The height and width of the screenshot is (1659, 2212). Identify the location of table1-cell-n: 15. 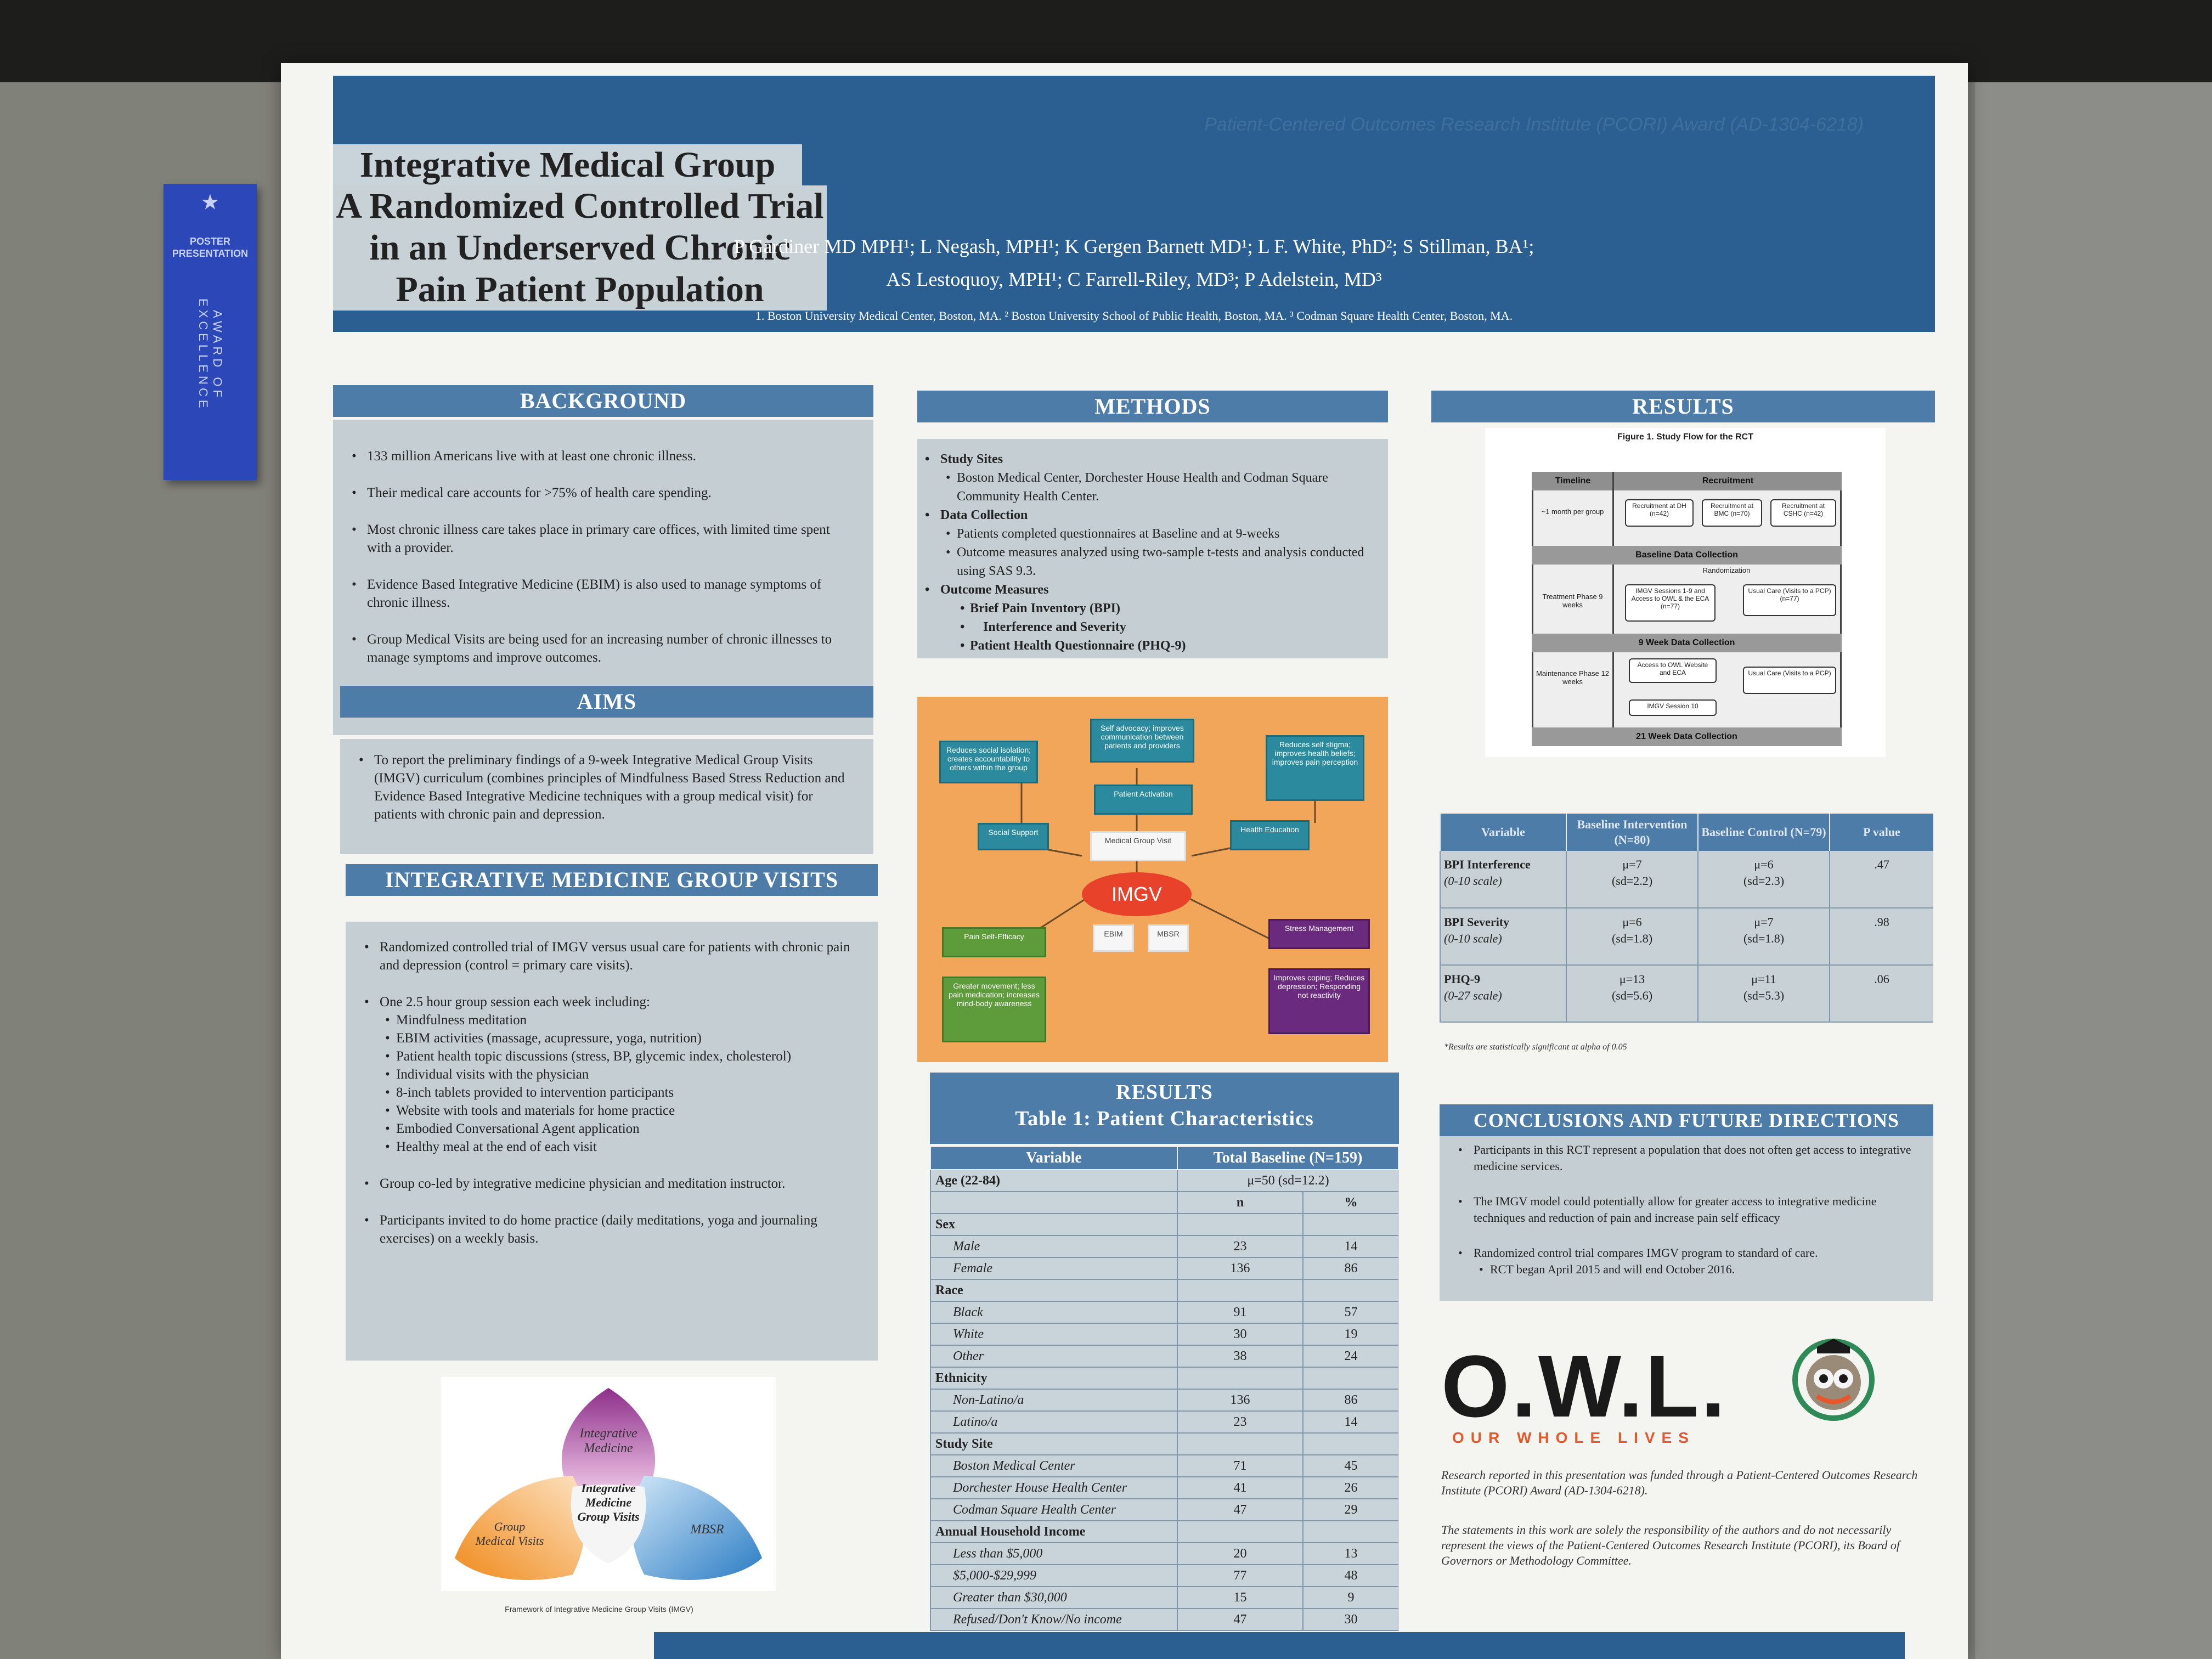
(1240, 1598).